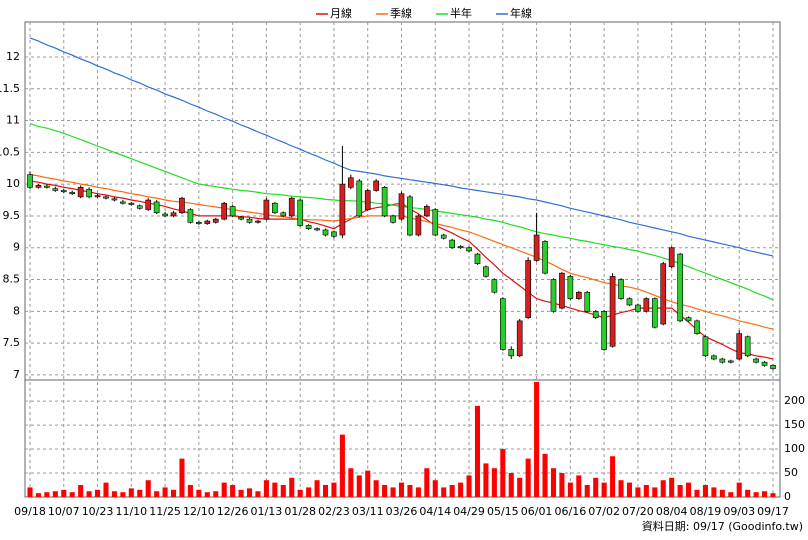  What do you see at coordinates (13, 183) in the screenshot?
I see `y-tick-label: 10` at bounding box center [13, 183].